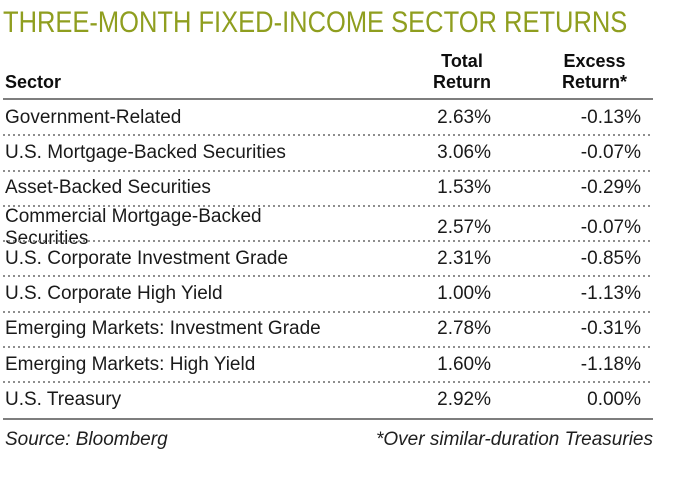  Describe the element at coordinates (464, 227) in the screenshot. I see `total-return-cell: 2.57%` at that location.